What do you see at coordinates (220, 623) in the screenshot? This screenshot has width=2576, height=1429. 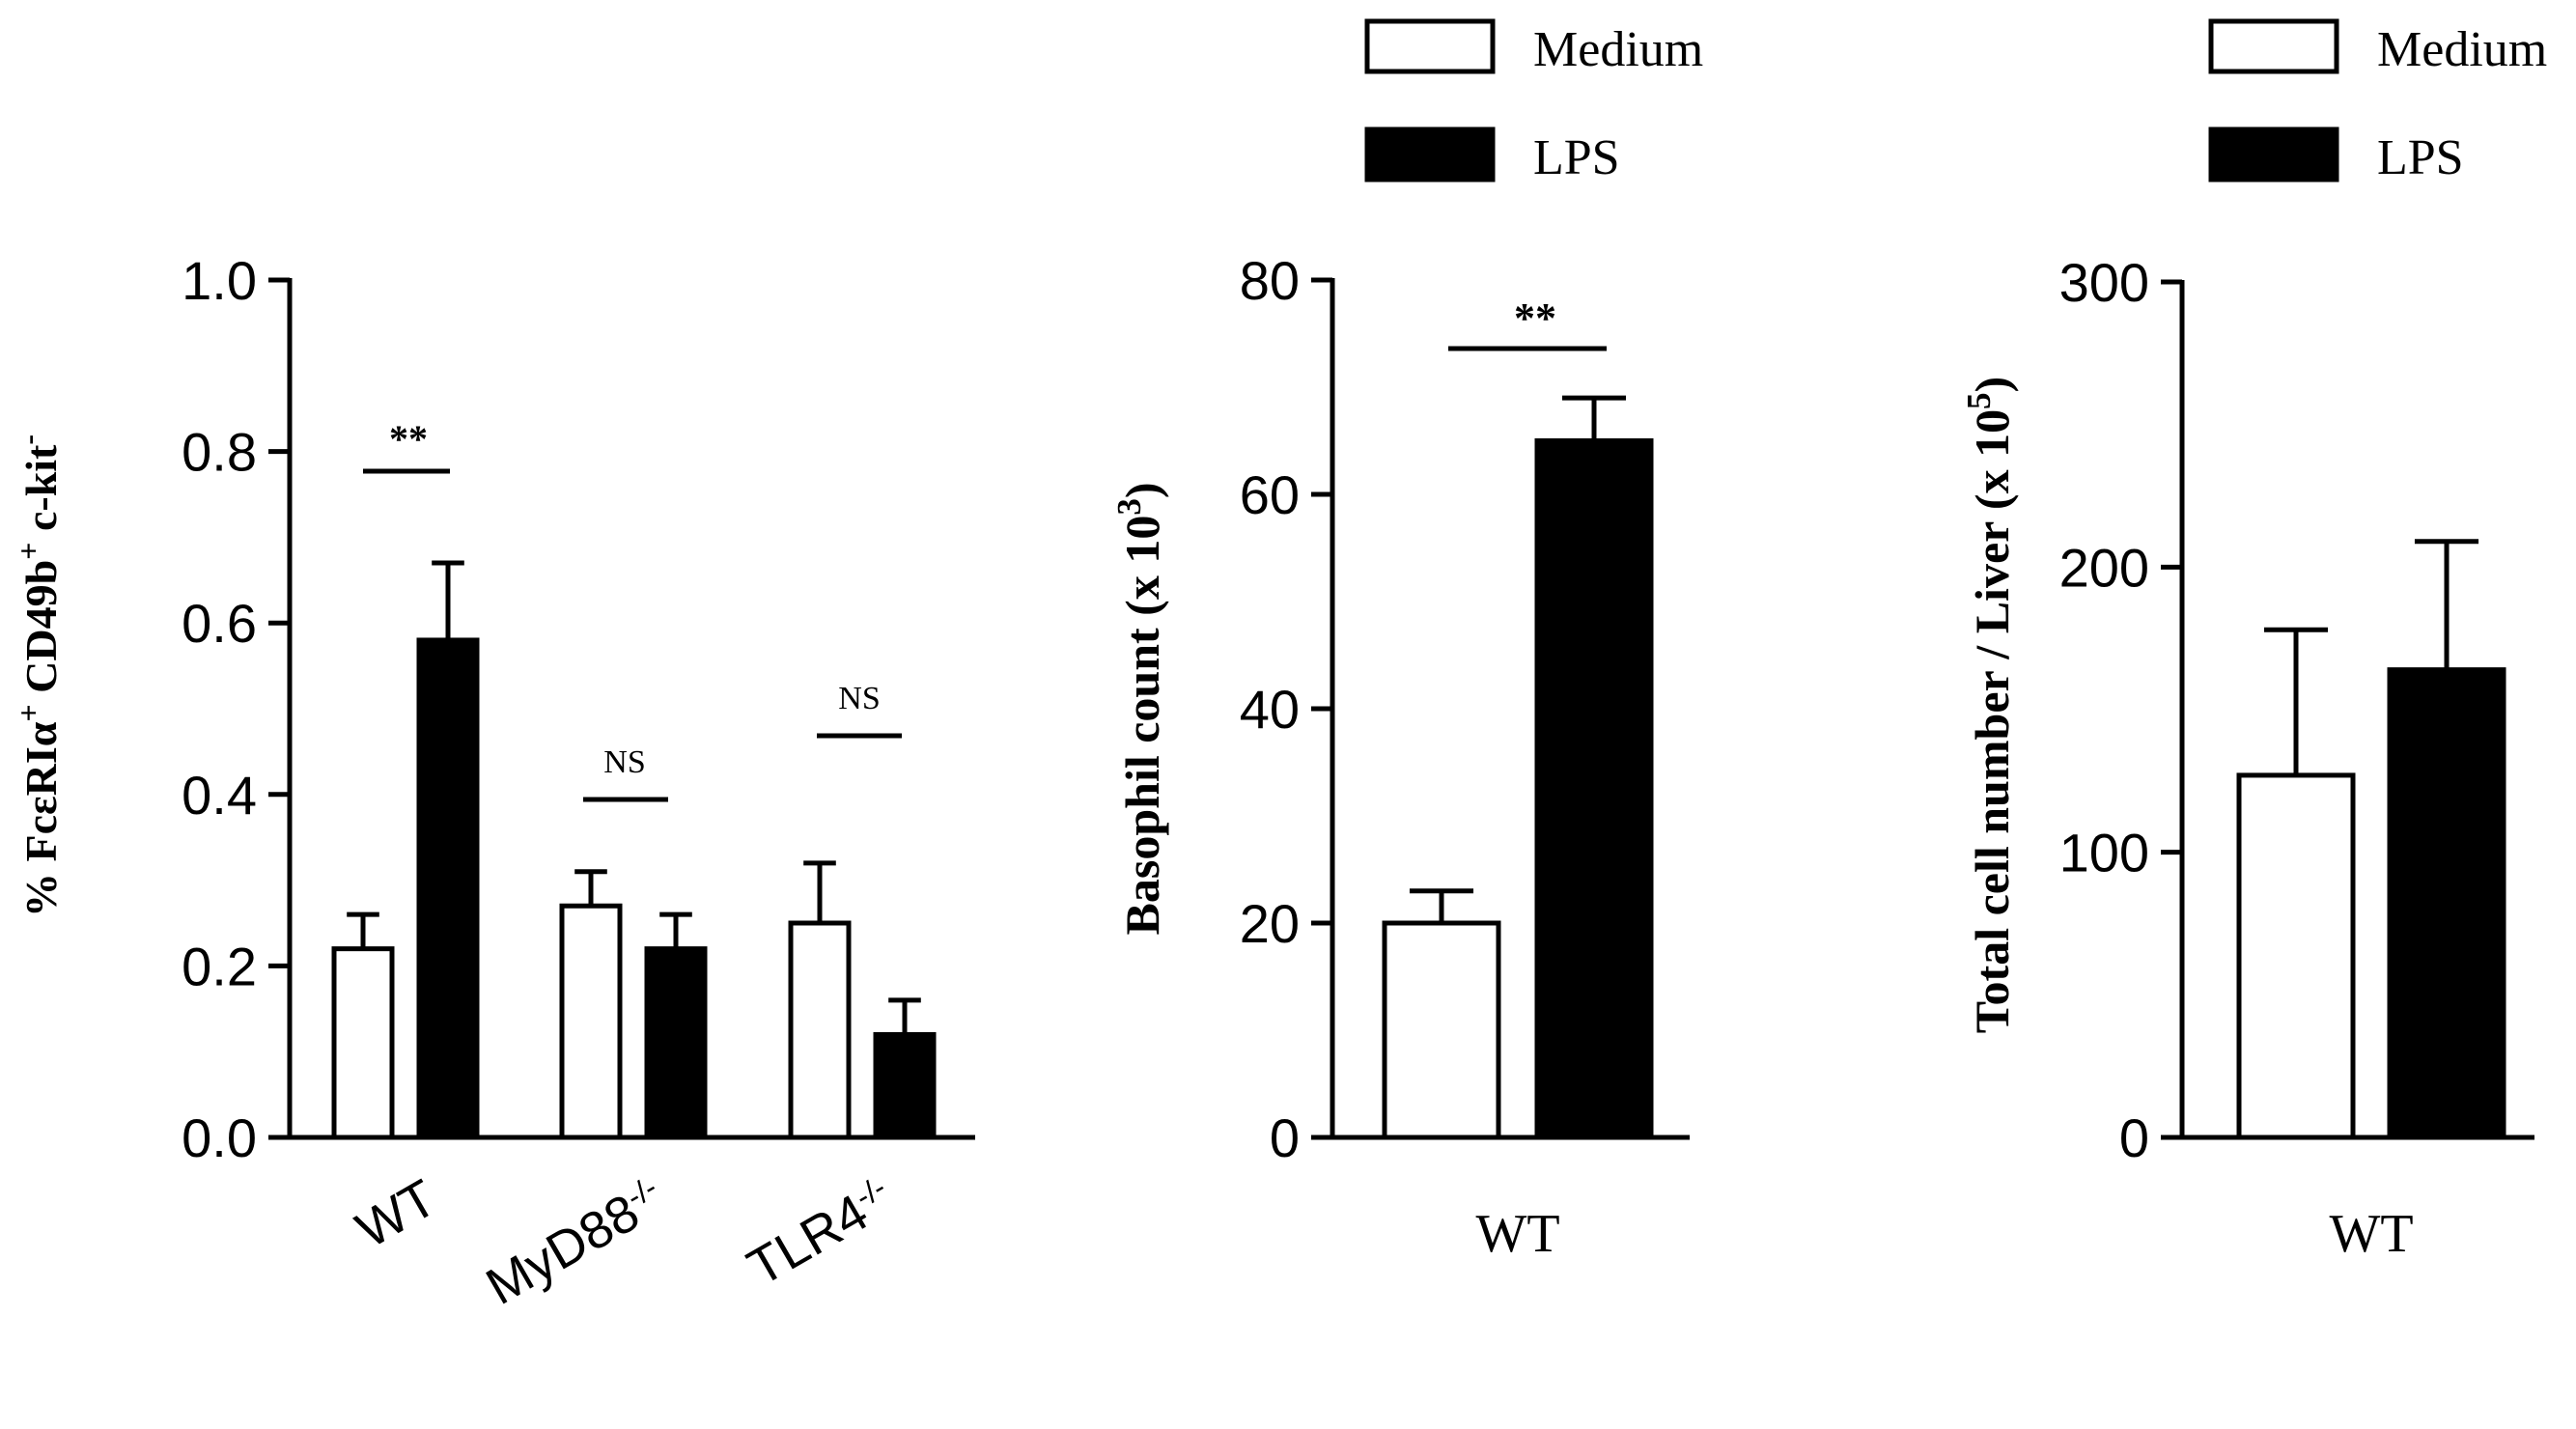 I see `y-tick-label: 0.6` at bounding box center [220, 623].